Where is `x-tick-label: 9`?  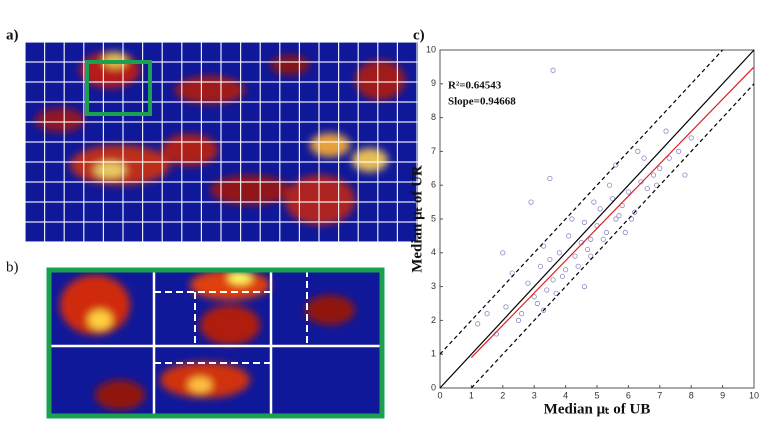
x-tick-label: 9 is located at coordinates (722, 395).